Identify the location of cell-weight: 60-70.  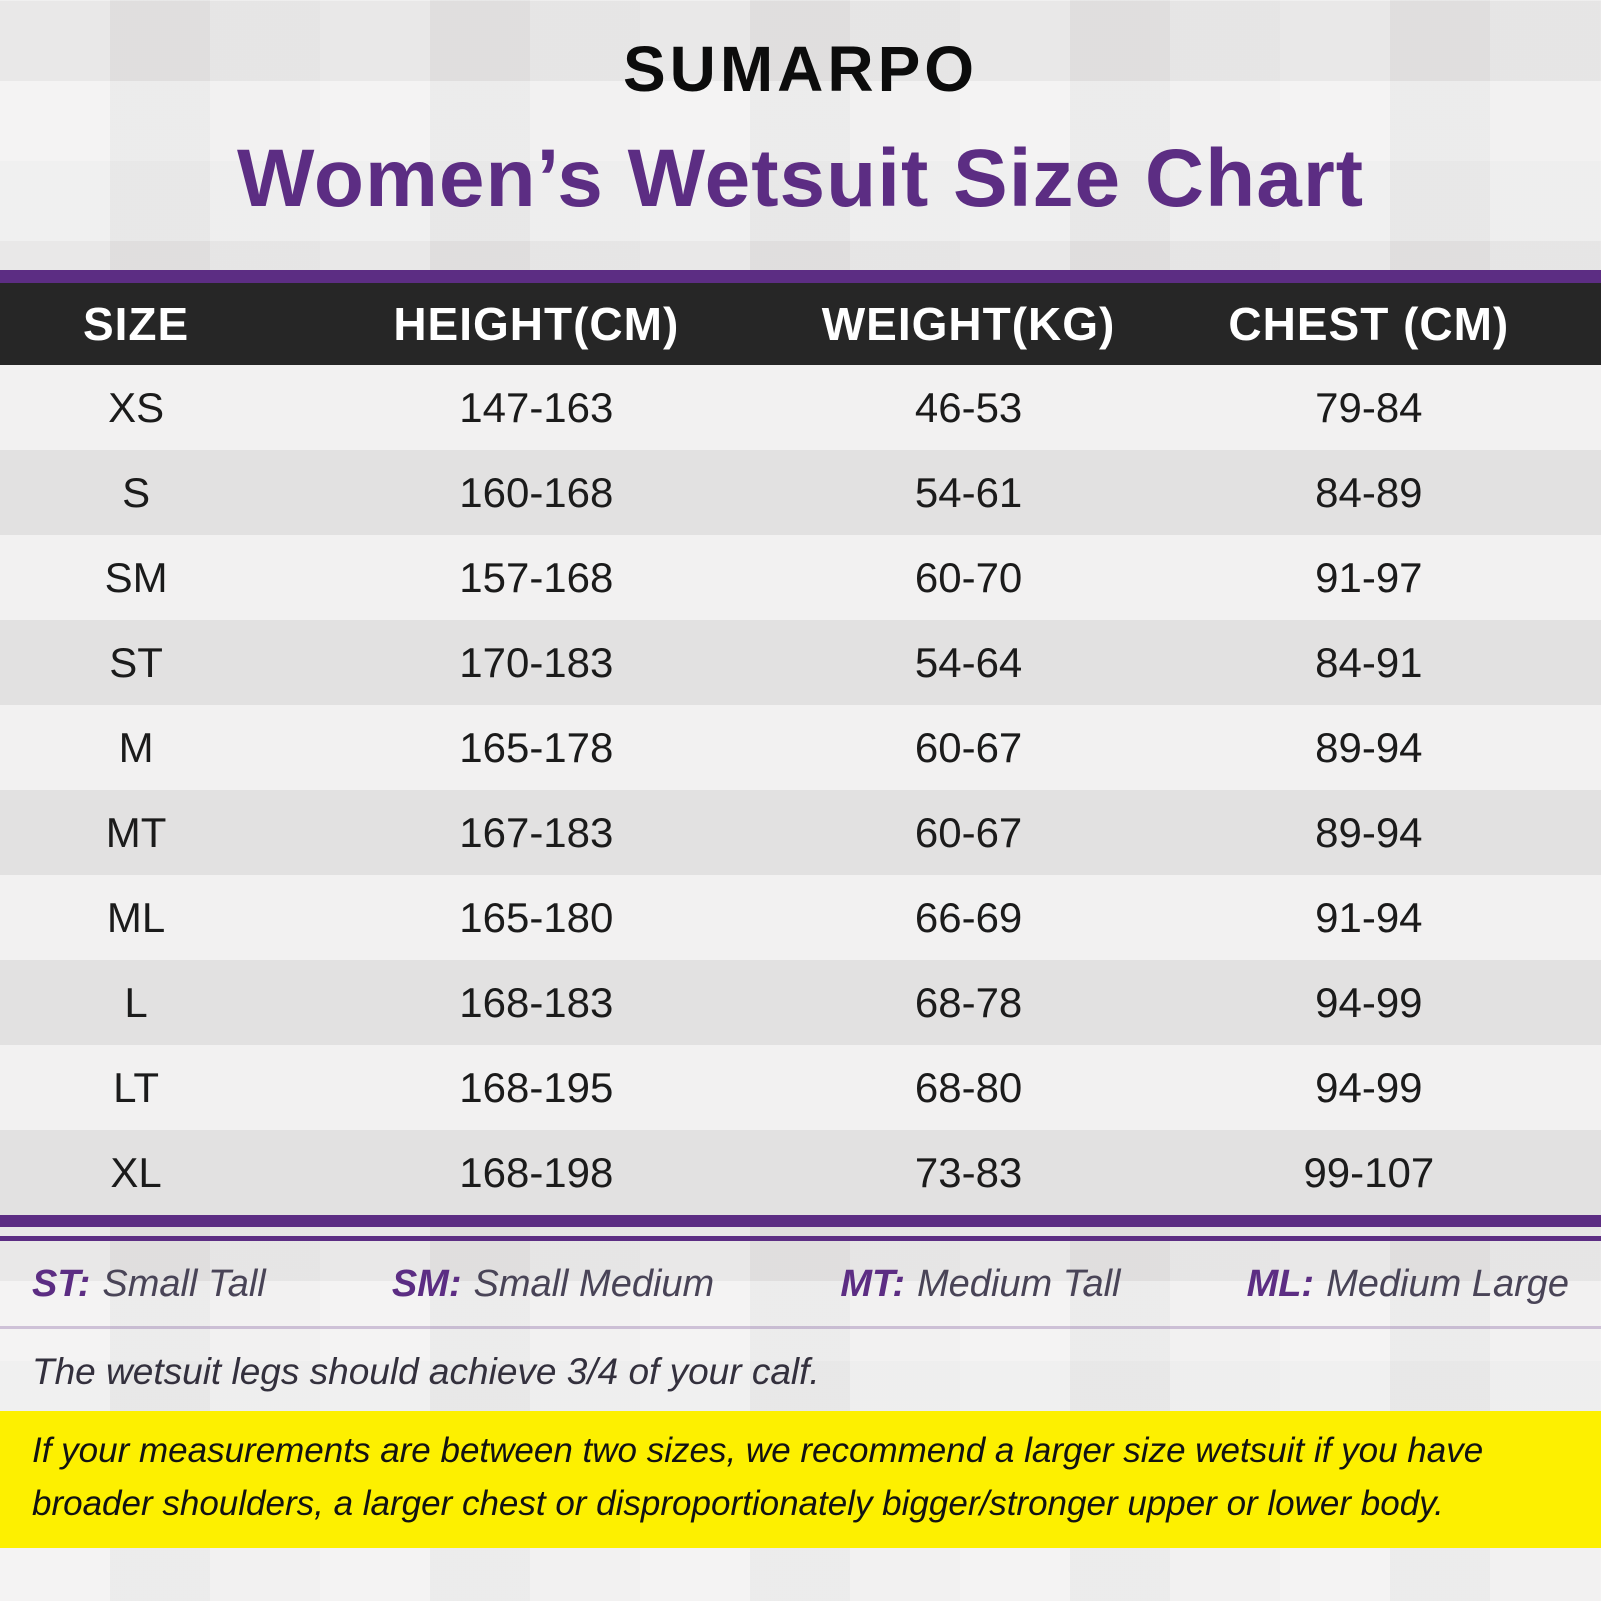
(968, 577).